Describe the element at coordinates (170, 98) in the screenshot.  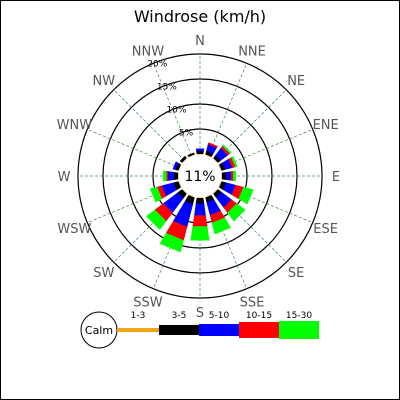
I see `ring-labels: 5% 10% 15% 20%` at that location.